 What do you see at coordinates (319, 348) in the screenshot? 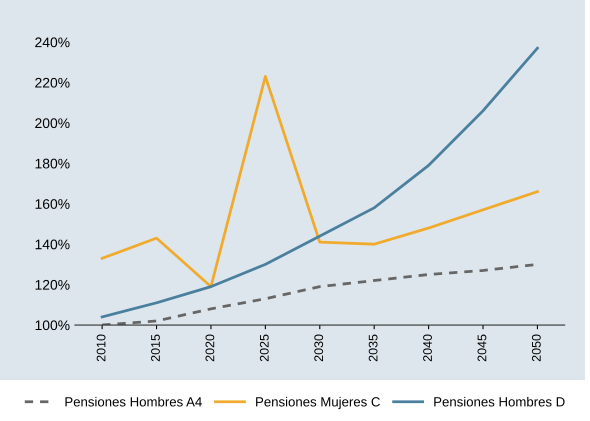
I see `x-tick-label: 2030` at bounding box center [319, 348].